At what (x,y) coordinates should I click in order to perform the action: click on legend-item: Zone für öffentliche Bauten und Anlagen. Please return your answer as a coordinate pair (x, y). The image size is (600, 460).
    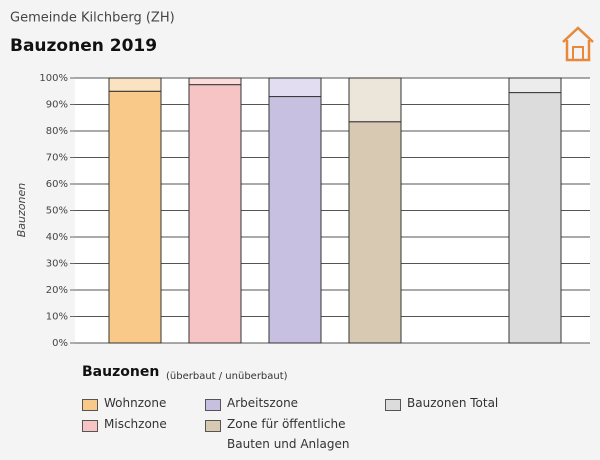
    Looking at the image, I should click on (278, 435).